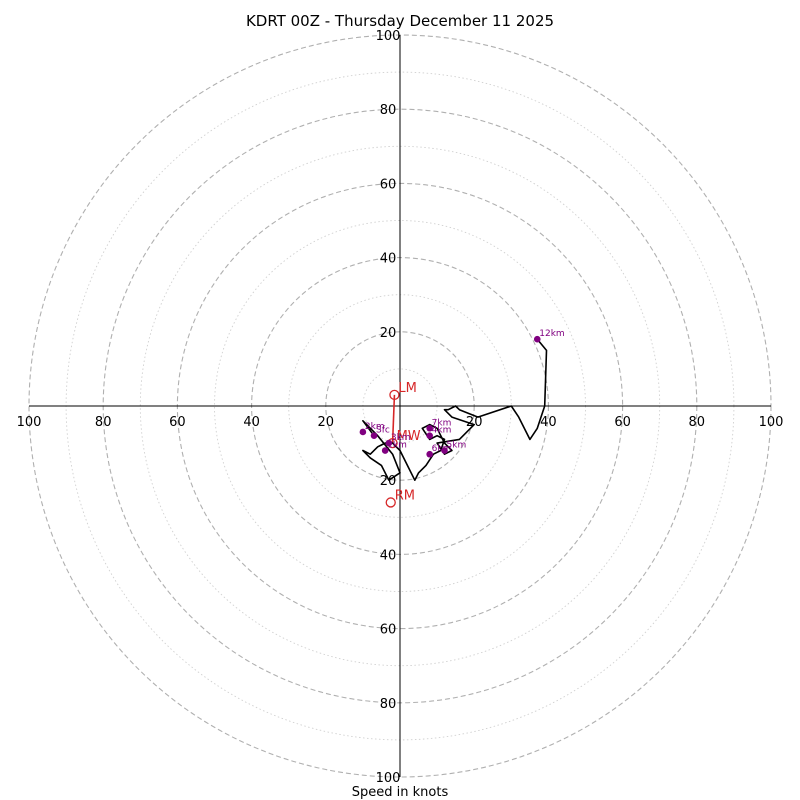 Image resolution: width=800 pixels, height=800 pixels. Describe the element at coordinates (442, 423) in the screenshot. I see `height-marker-label: 7km` at that location.